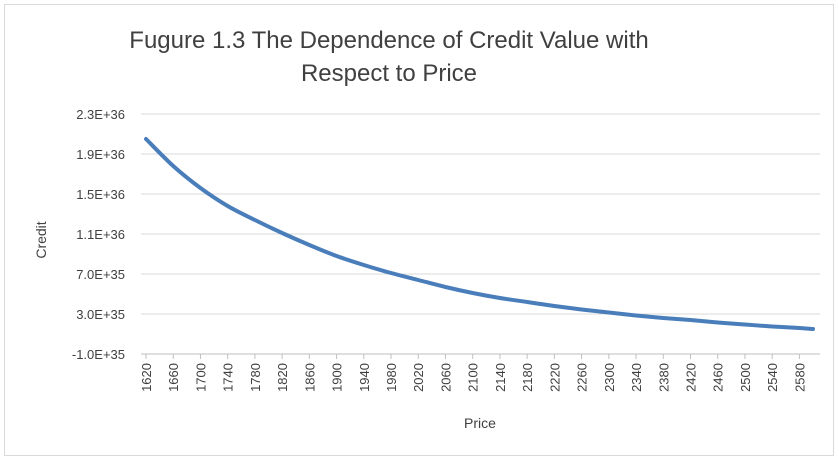 This screenshot has height=460, width=839. I want to click on chart-title-line-2: Respect to Price, so click(389, 73).